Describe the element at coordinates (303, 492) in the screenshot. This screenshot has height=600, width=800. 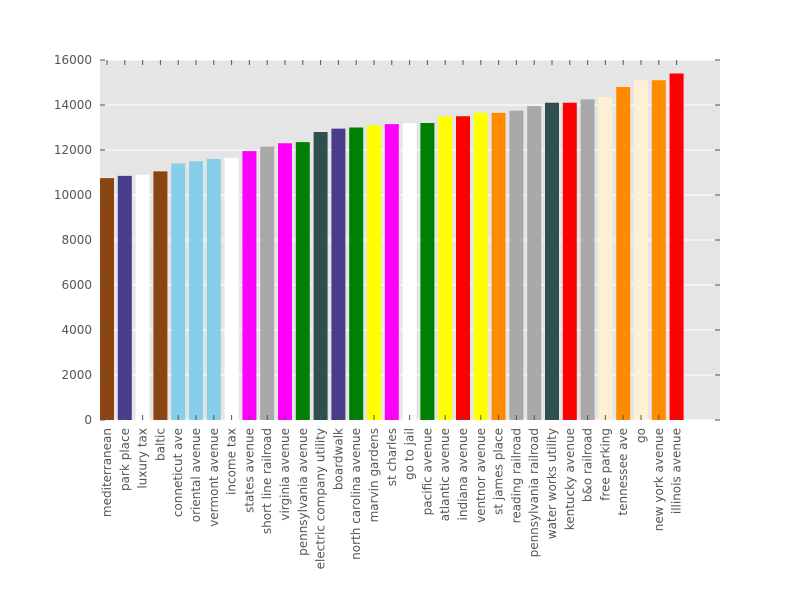
I see `x-tick-label-11: pennsylvania avenue` at that location.